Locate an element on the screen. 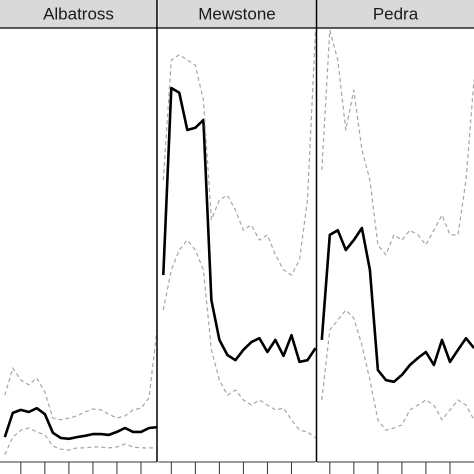  strip-title: Pedra is located at coordinates (396, 13).